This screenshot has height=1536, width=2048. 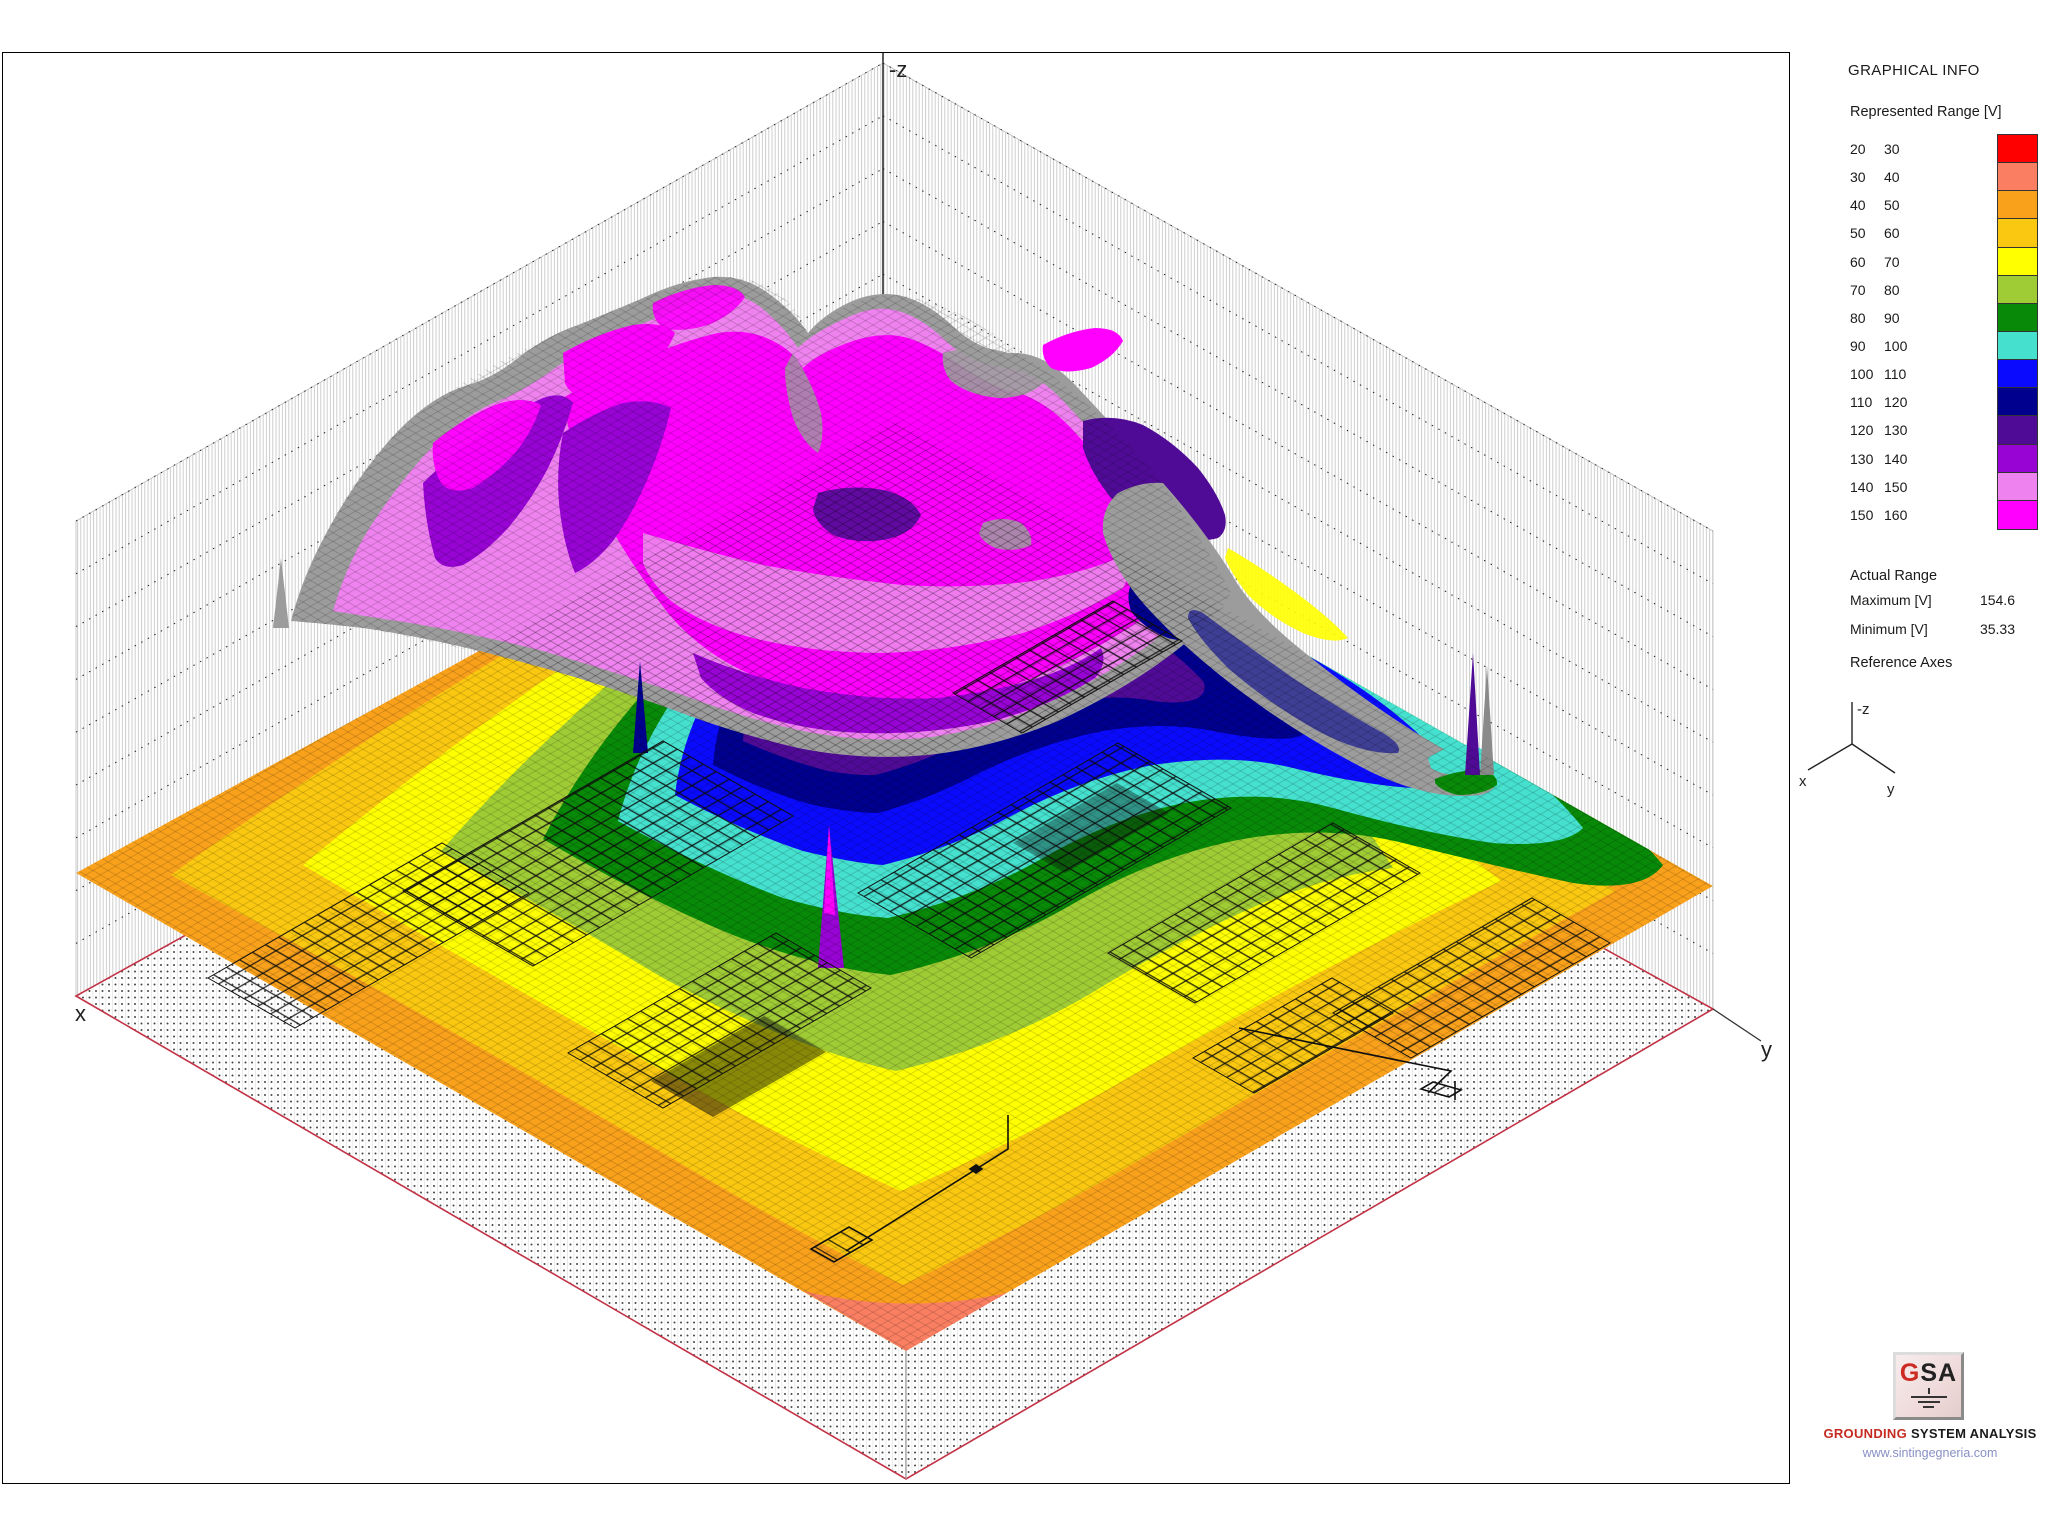 What do you see at coordinates (1136, 1145) in the screenshot?
I see `cable-routes` at bounding box center [1136, 1145].